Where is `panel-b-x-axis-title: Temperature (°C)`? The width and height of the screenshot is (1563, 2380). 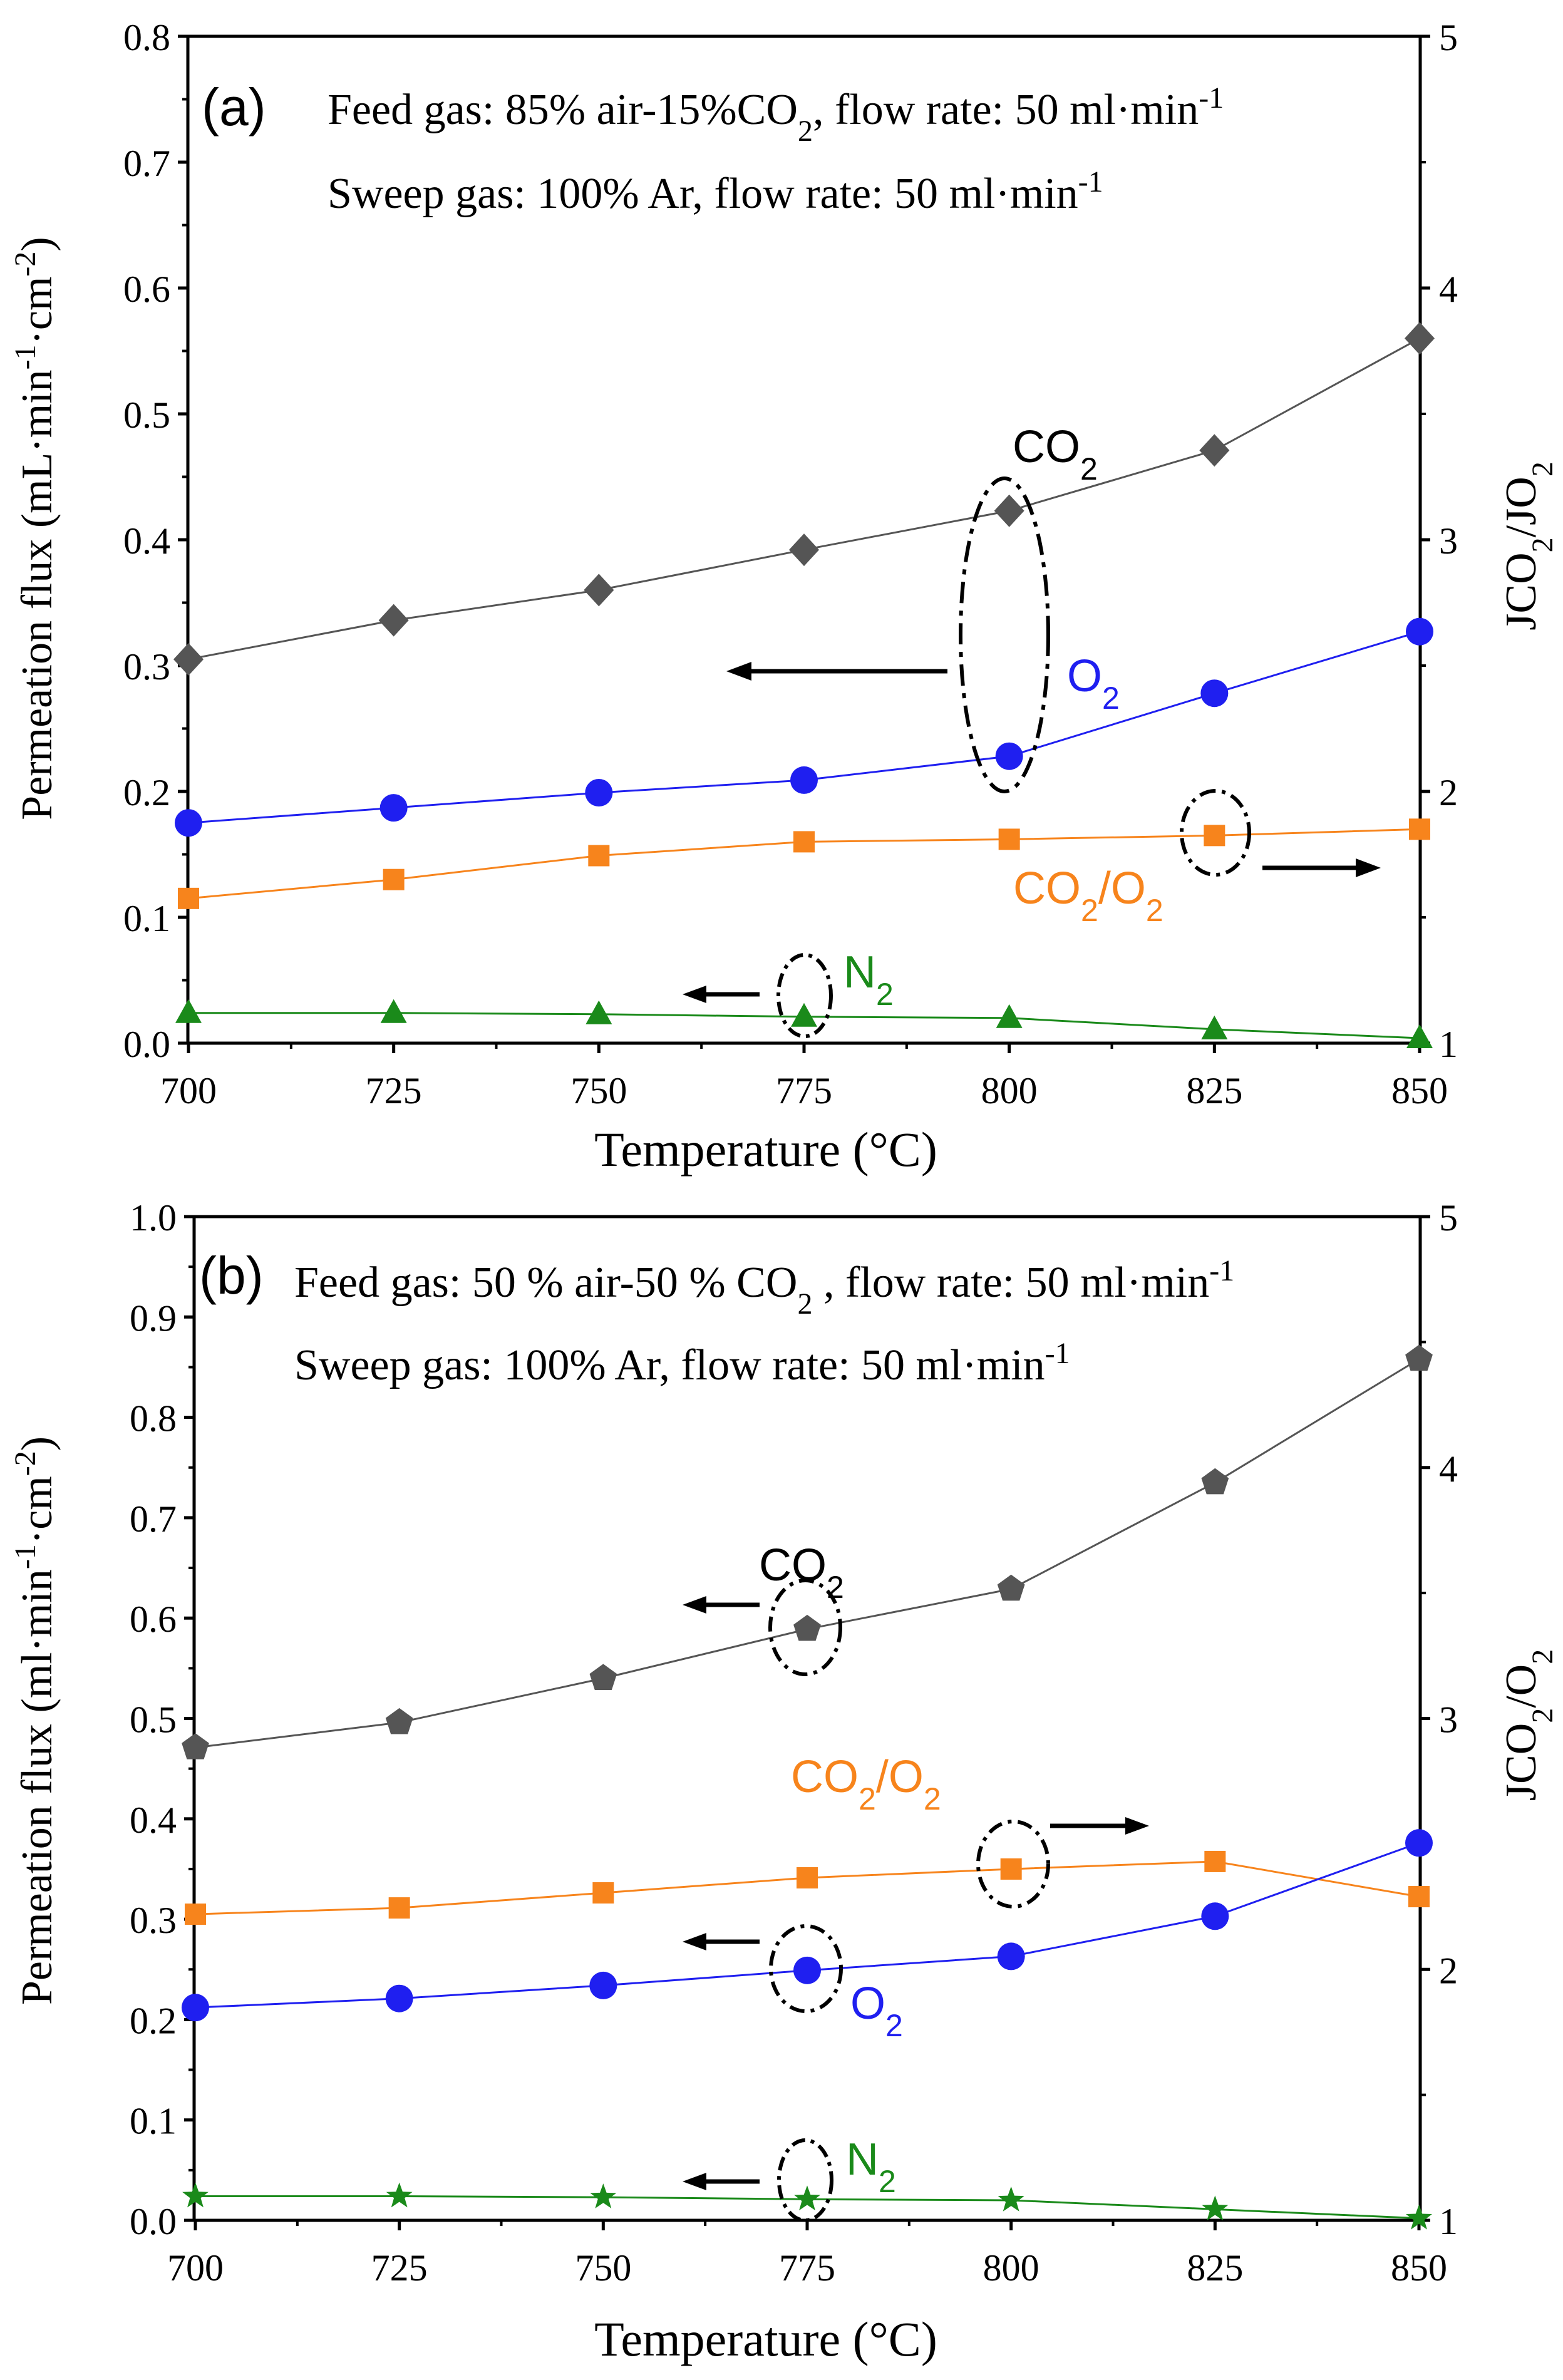 panel-b-x-axis-title: Temperature (°C) is located at coordinates (765, 2339).